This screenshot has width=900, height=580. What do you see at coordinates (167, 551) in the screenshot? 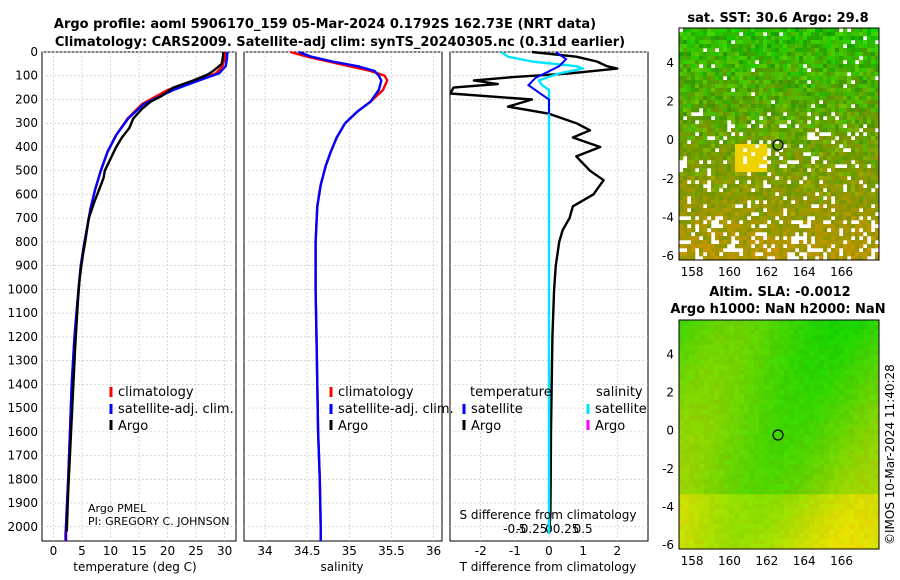
I see `x-tick-label: 20` at bounding box center [167, 551].